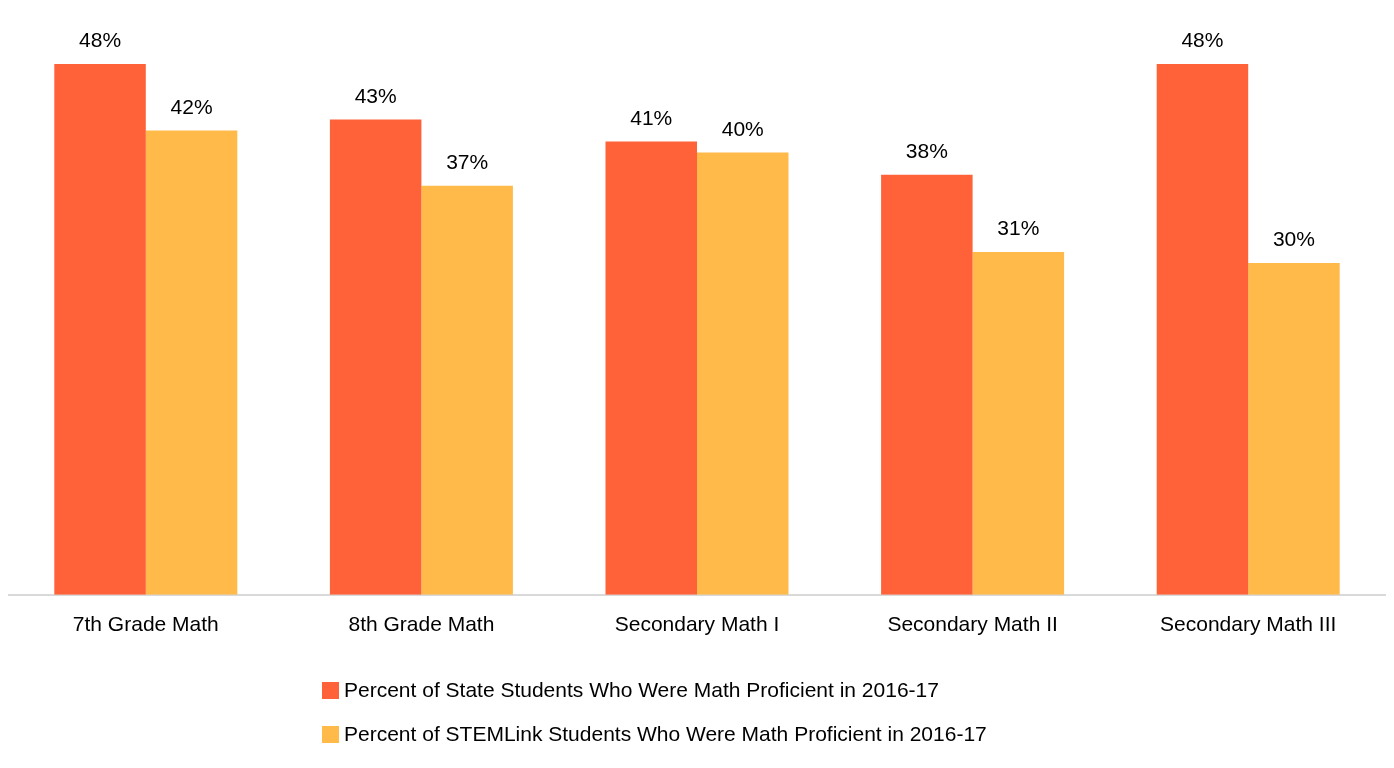  What do you see at coordinates (1018, 228) in the screenshot?
I see `data-label: 31%` at bounding box center [1018, 228].